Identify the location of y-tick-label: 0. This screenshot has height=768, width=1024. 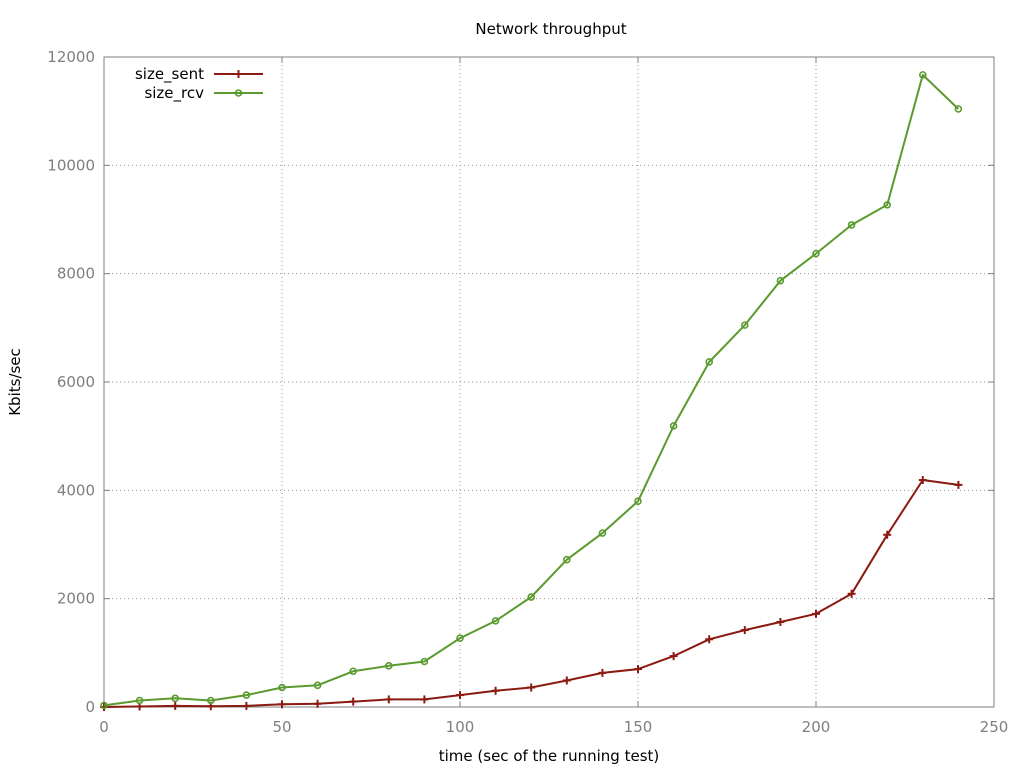
(90, 707).